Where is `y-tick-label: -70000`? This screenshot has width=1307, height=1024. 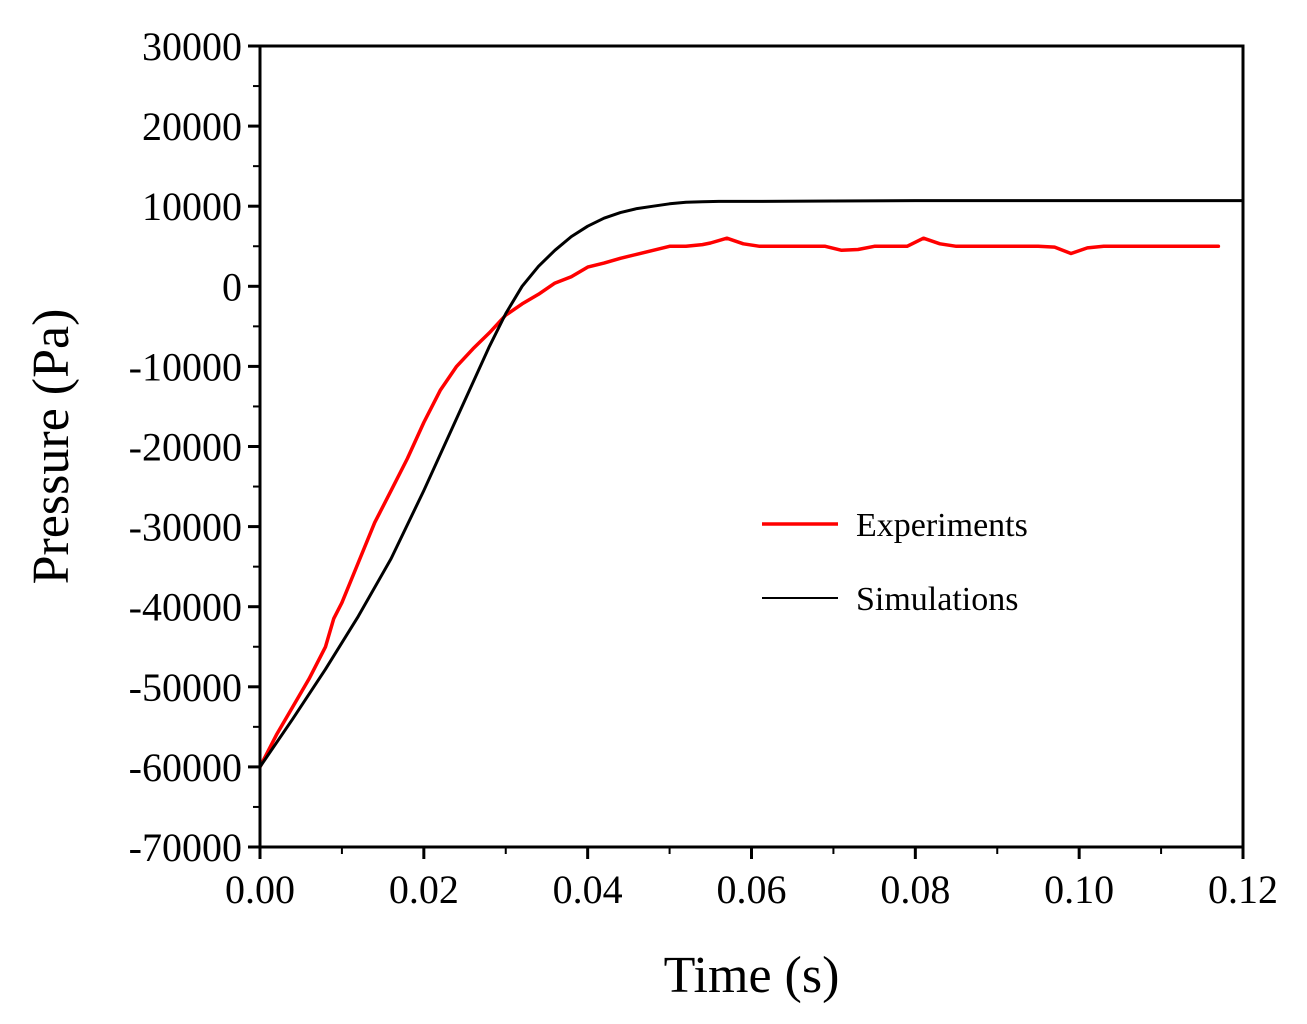
y-tick-label: -70000 is located at coordinates (185, 847).